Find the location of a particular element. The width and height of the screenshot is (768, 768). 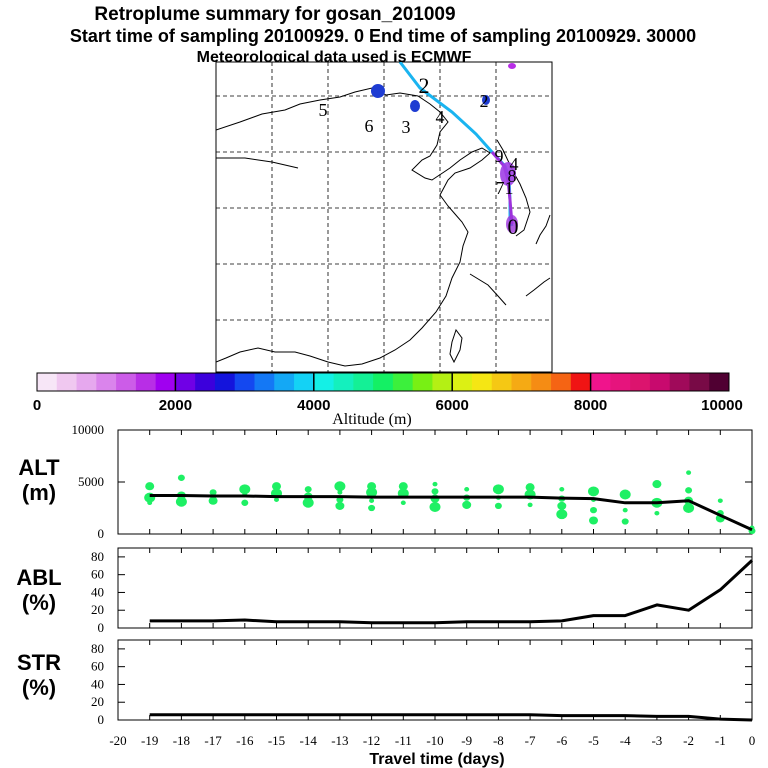

panel-unit-abl: (%) is located at coordinates (39, 602).